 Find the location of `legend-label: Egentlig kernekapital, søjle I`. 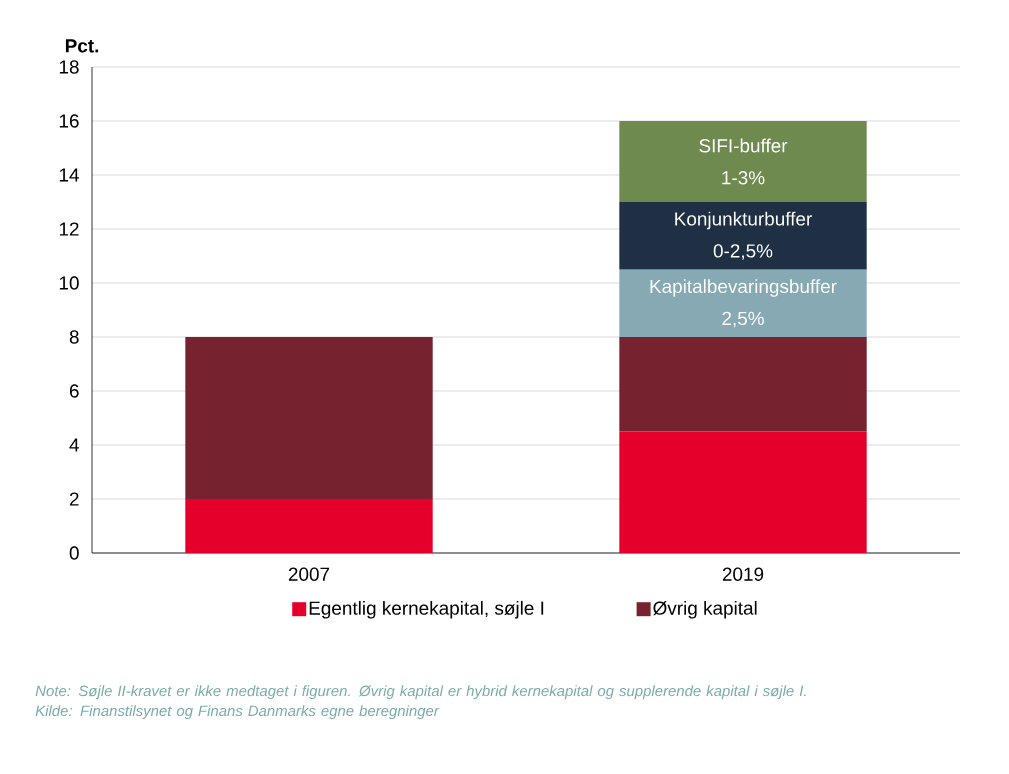

legend-label: Egentlig kernekapital, søjle I is located at coordinates (426, 609).